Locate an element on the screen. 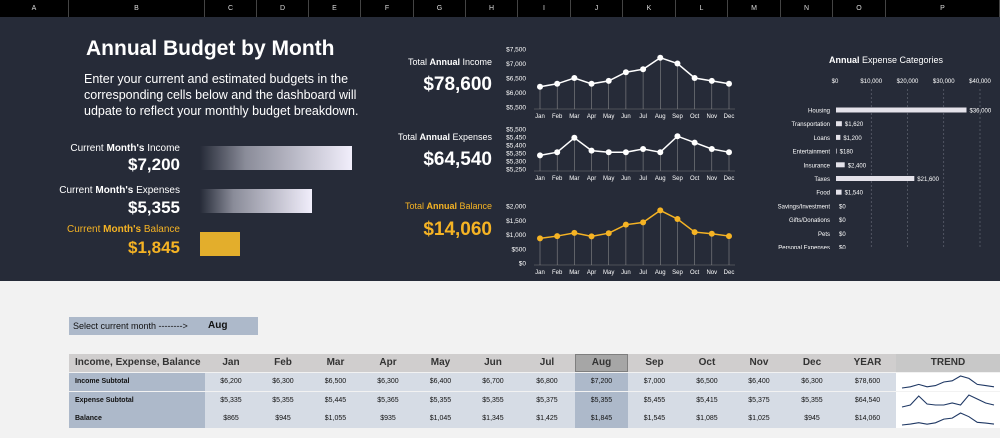 This screenshot has width=1000, height=438. column-header-o: O is located at coordinates (859, 8).